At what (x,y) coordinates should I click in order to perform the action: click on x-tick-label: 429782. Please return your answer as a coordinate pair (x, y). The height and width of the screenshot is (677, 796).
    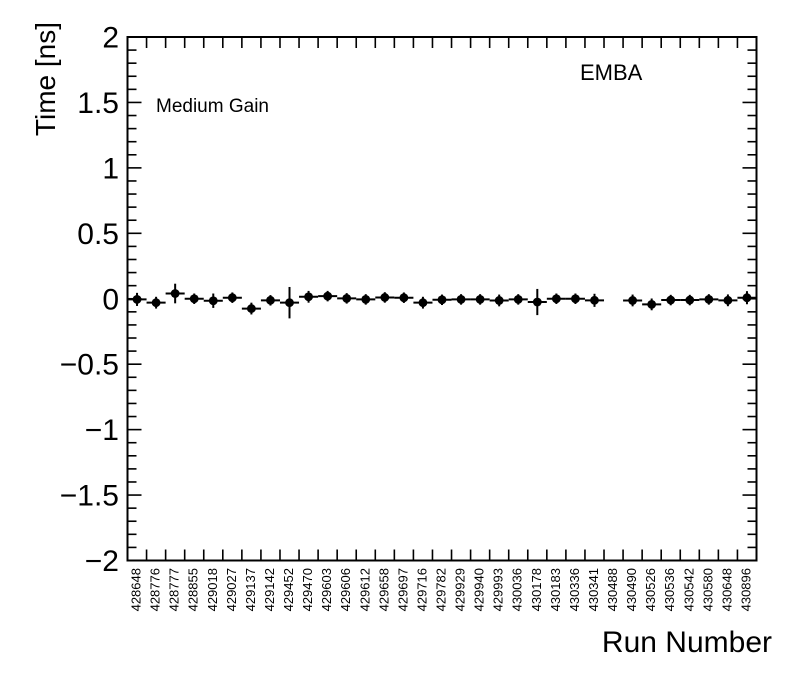
    Looking at the image, I should click on (441, 589).